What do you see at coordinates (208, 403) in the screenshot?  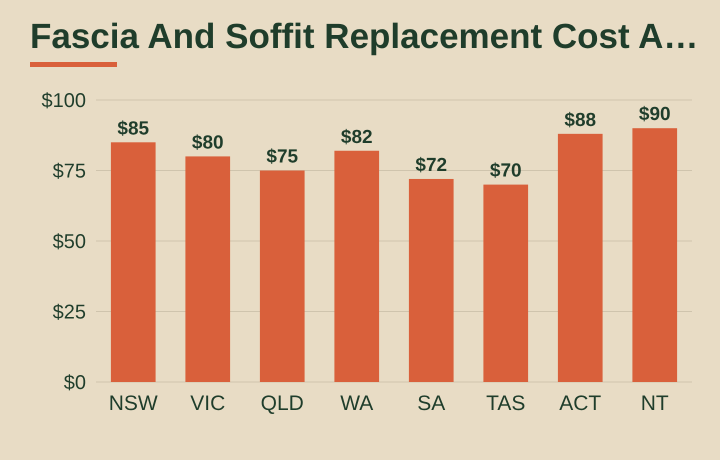 I see `x-tick-label: VIC` at bounding box center [208, 403].